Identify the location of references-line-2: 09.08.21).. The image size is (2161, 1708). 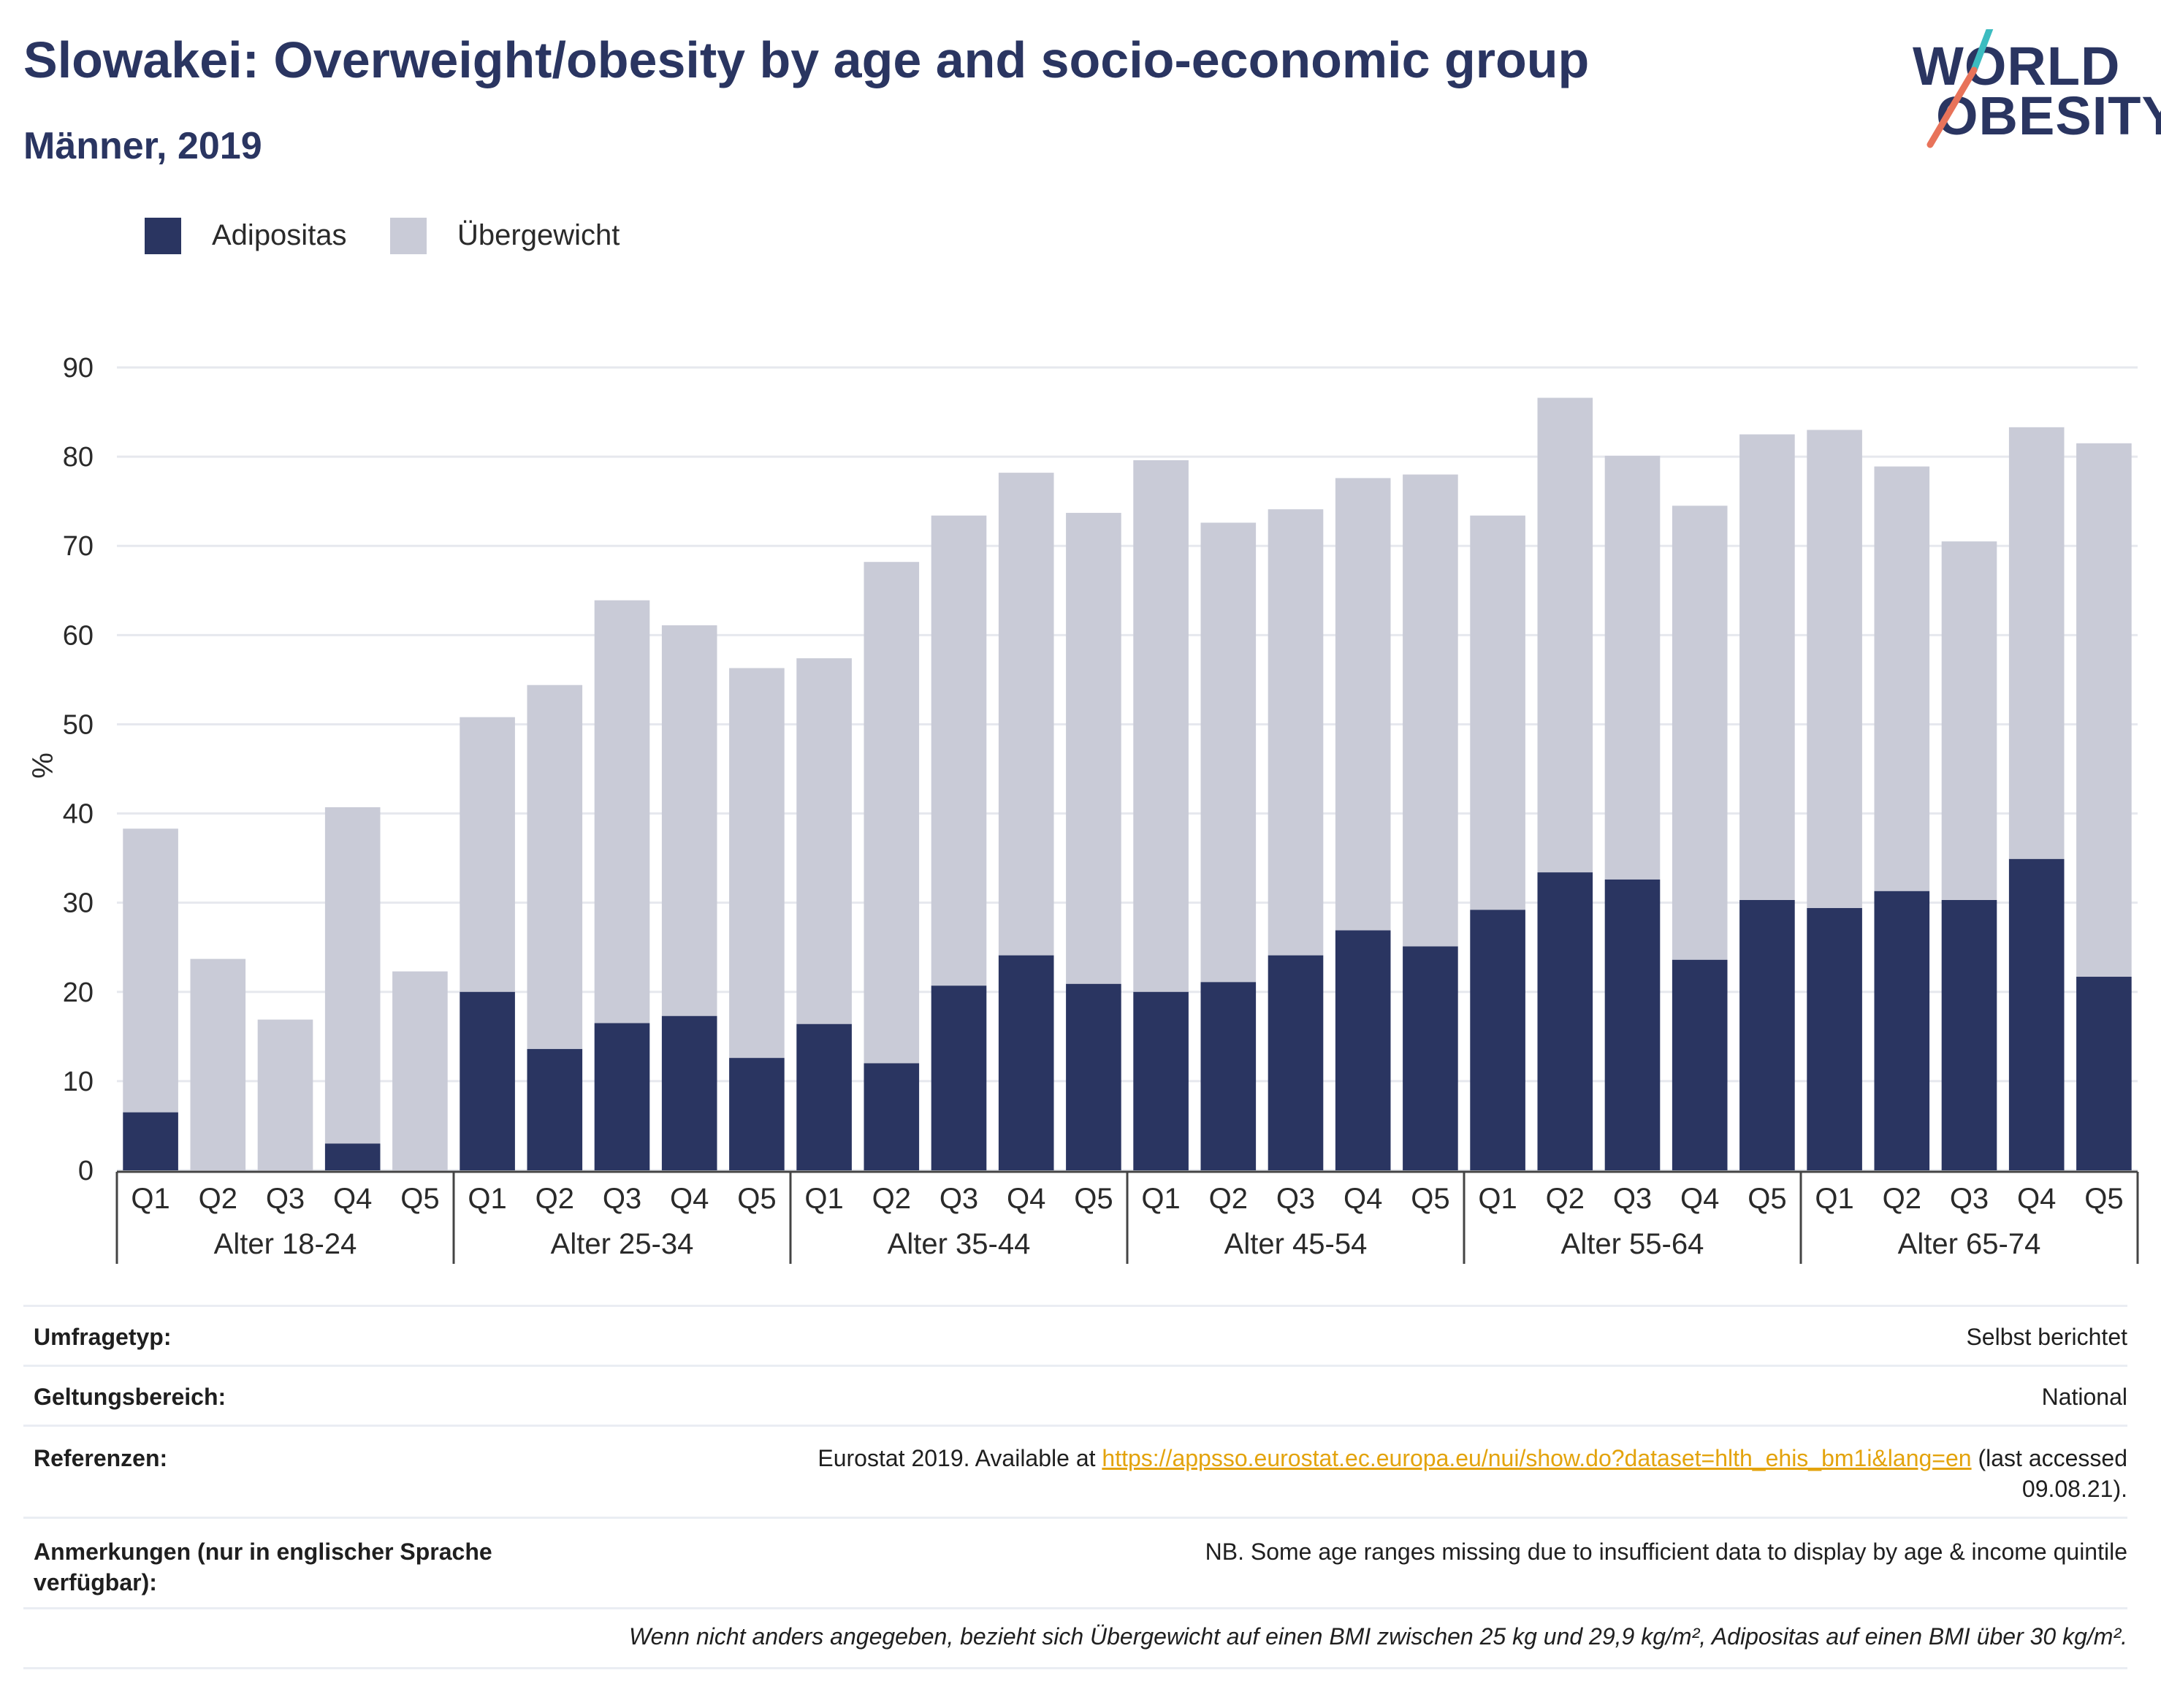
(2074, 1489).